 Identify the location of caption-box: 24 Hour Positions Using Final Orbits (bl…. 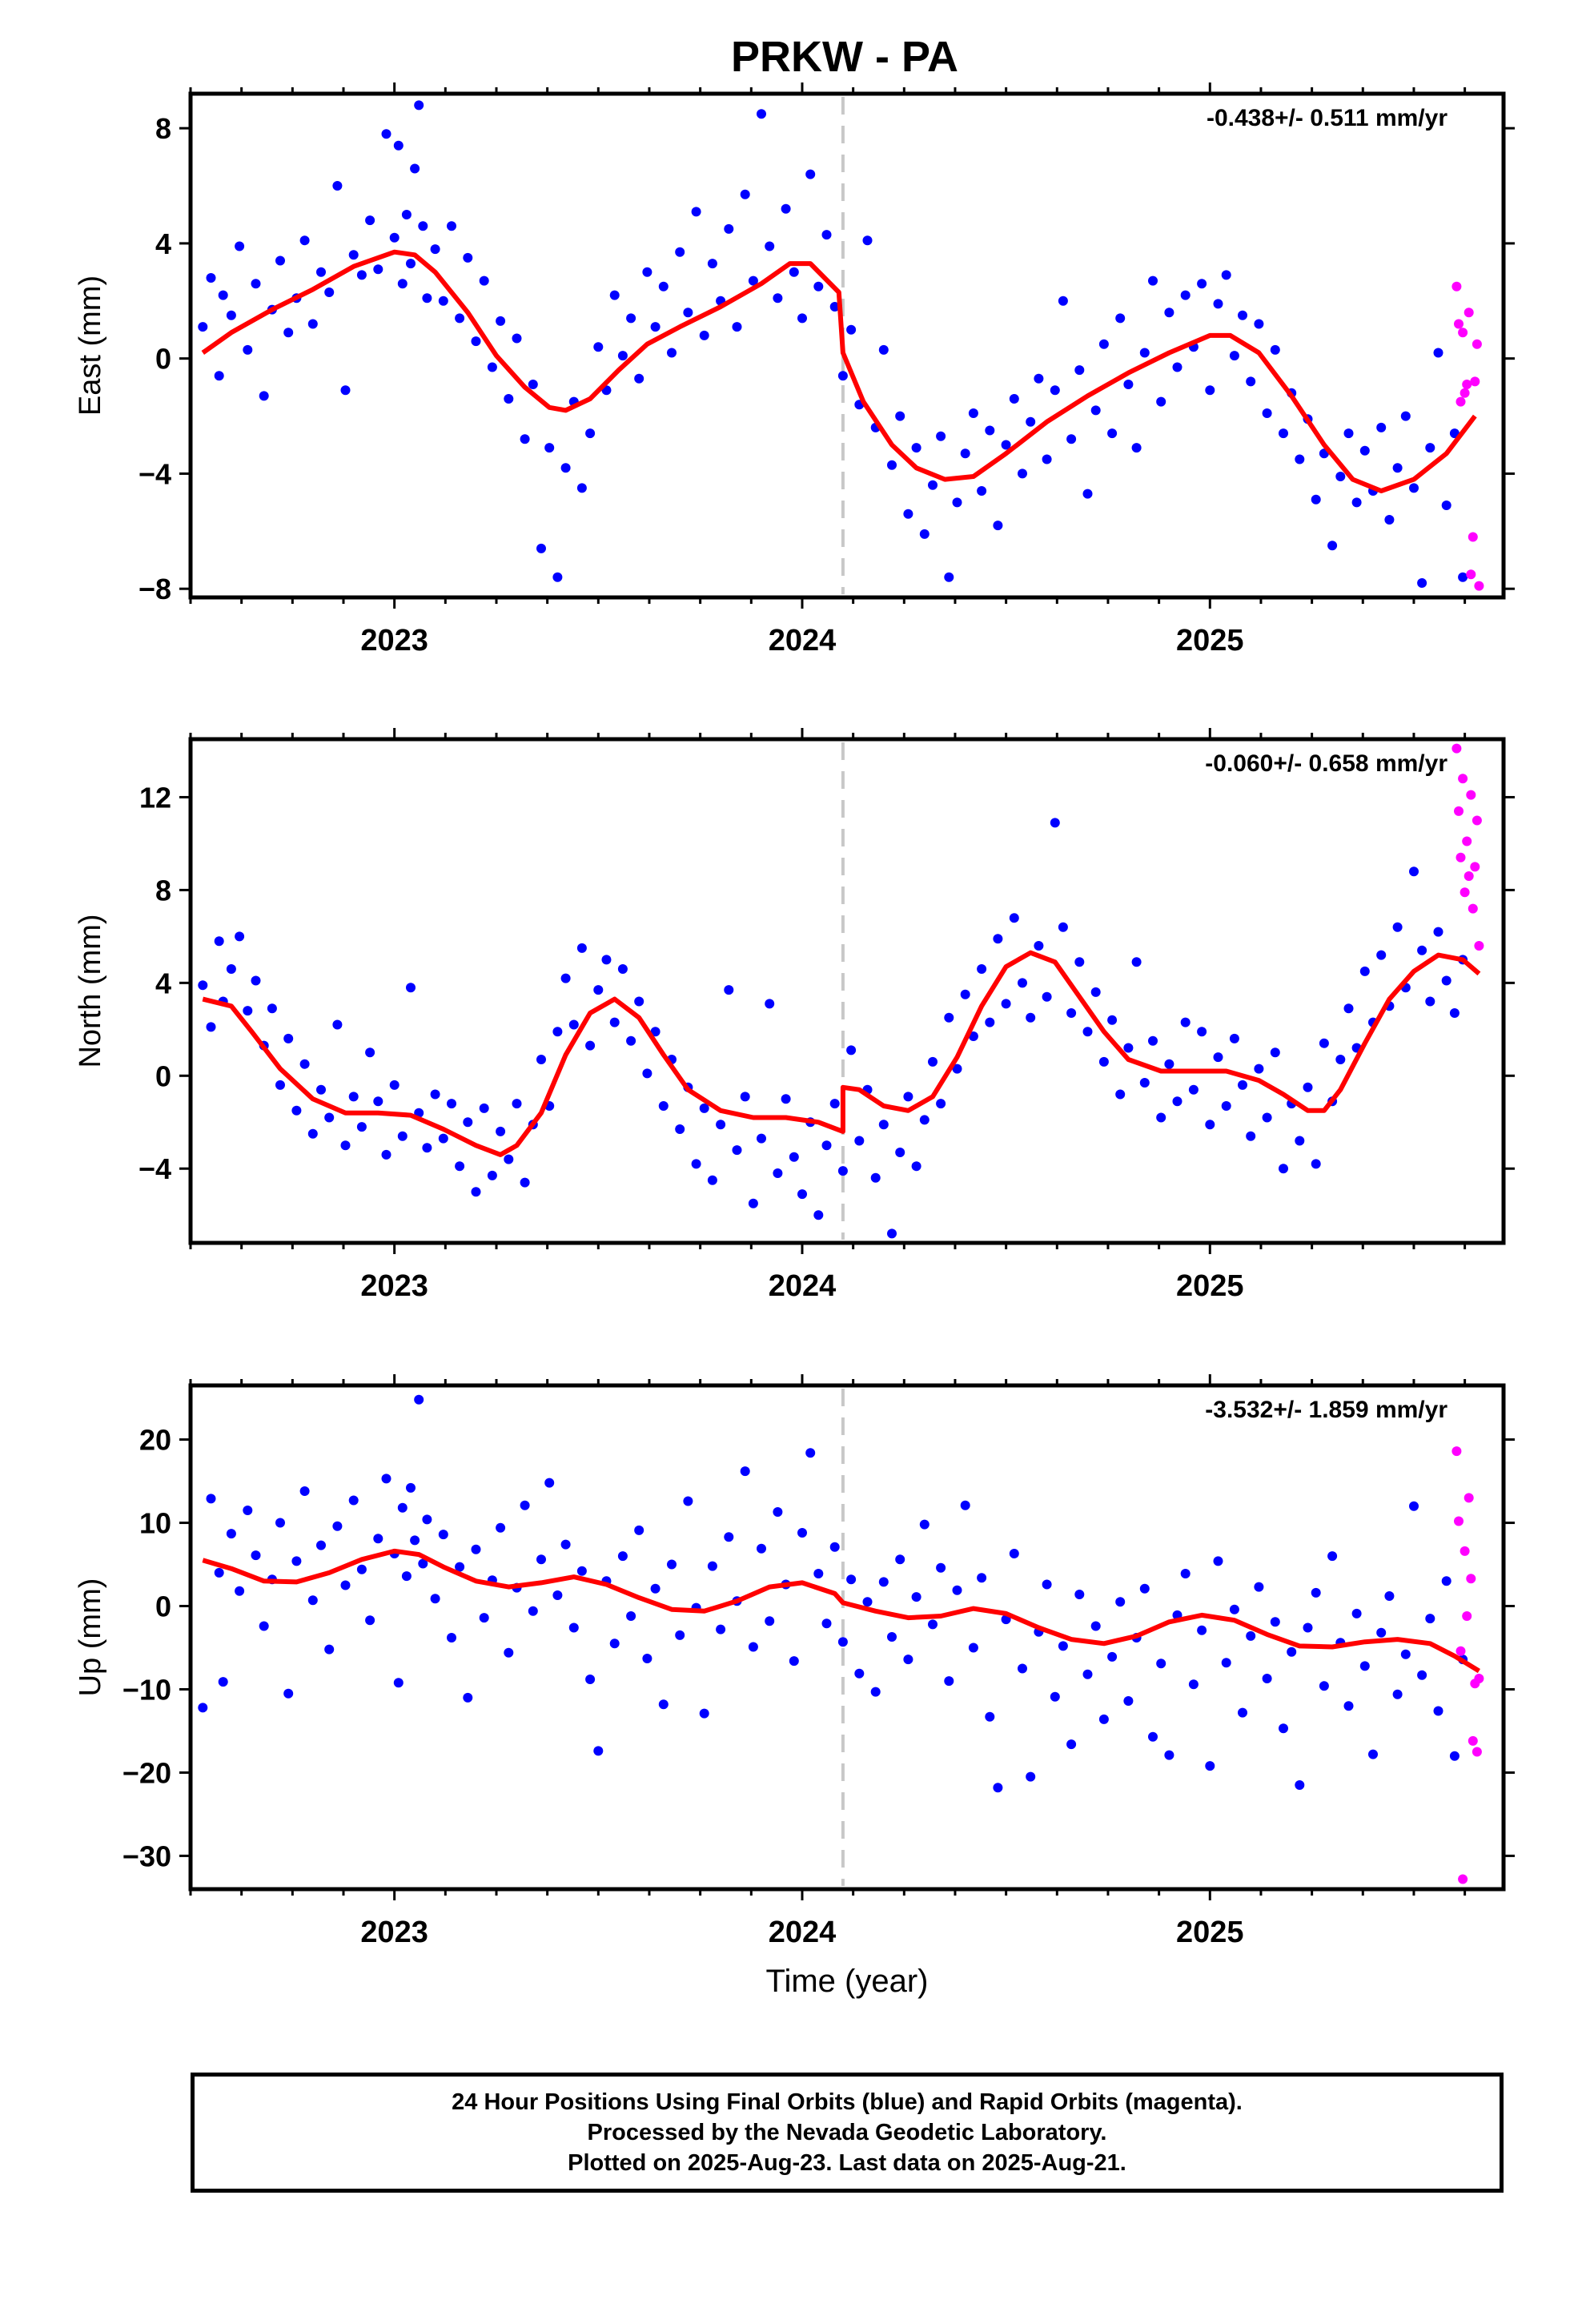
(847, 2133).